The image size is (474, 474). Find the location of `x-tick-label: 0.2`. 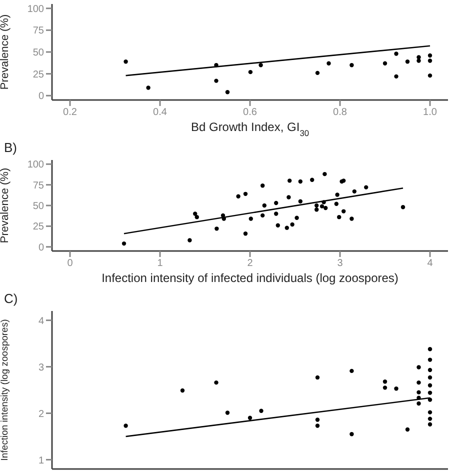

x-tick-label: 0.2 is located at coordinates (70, 112).